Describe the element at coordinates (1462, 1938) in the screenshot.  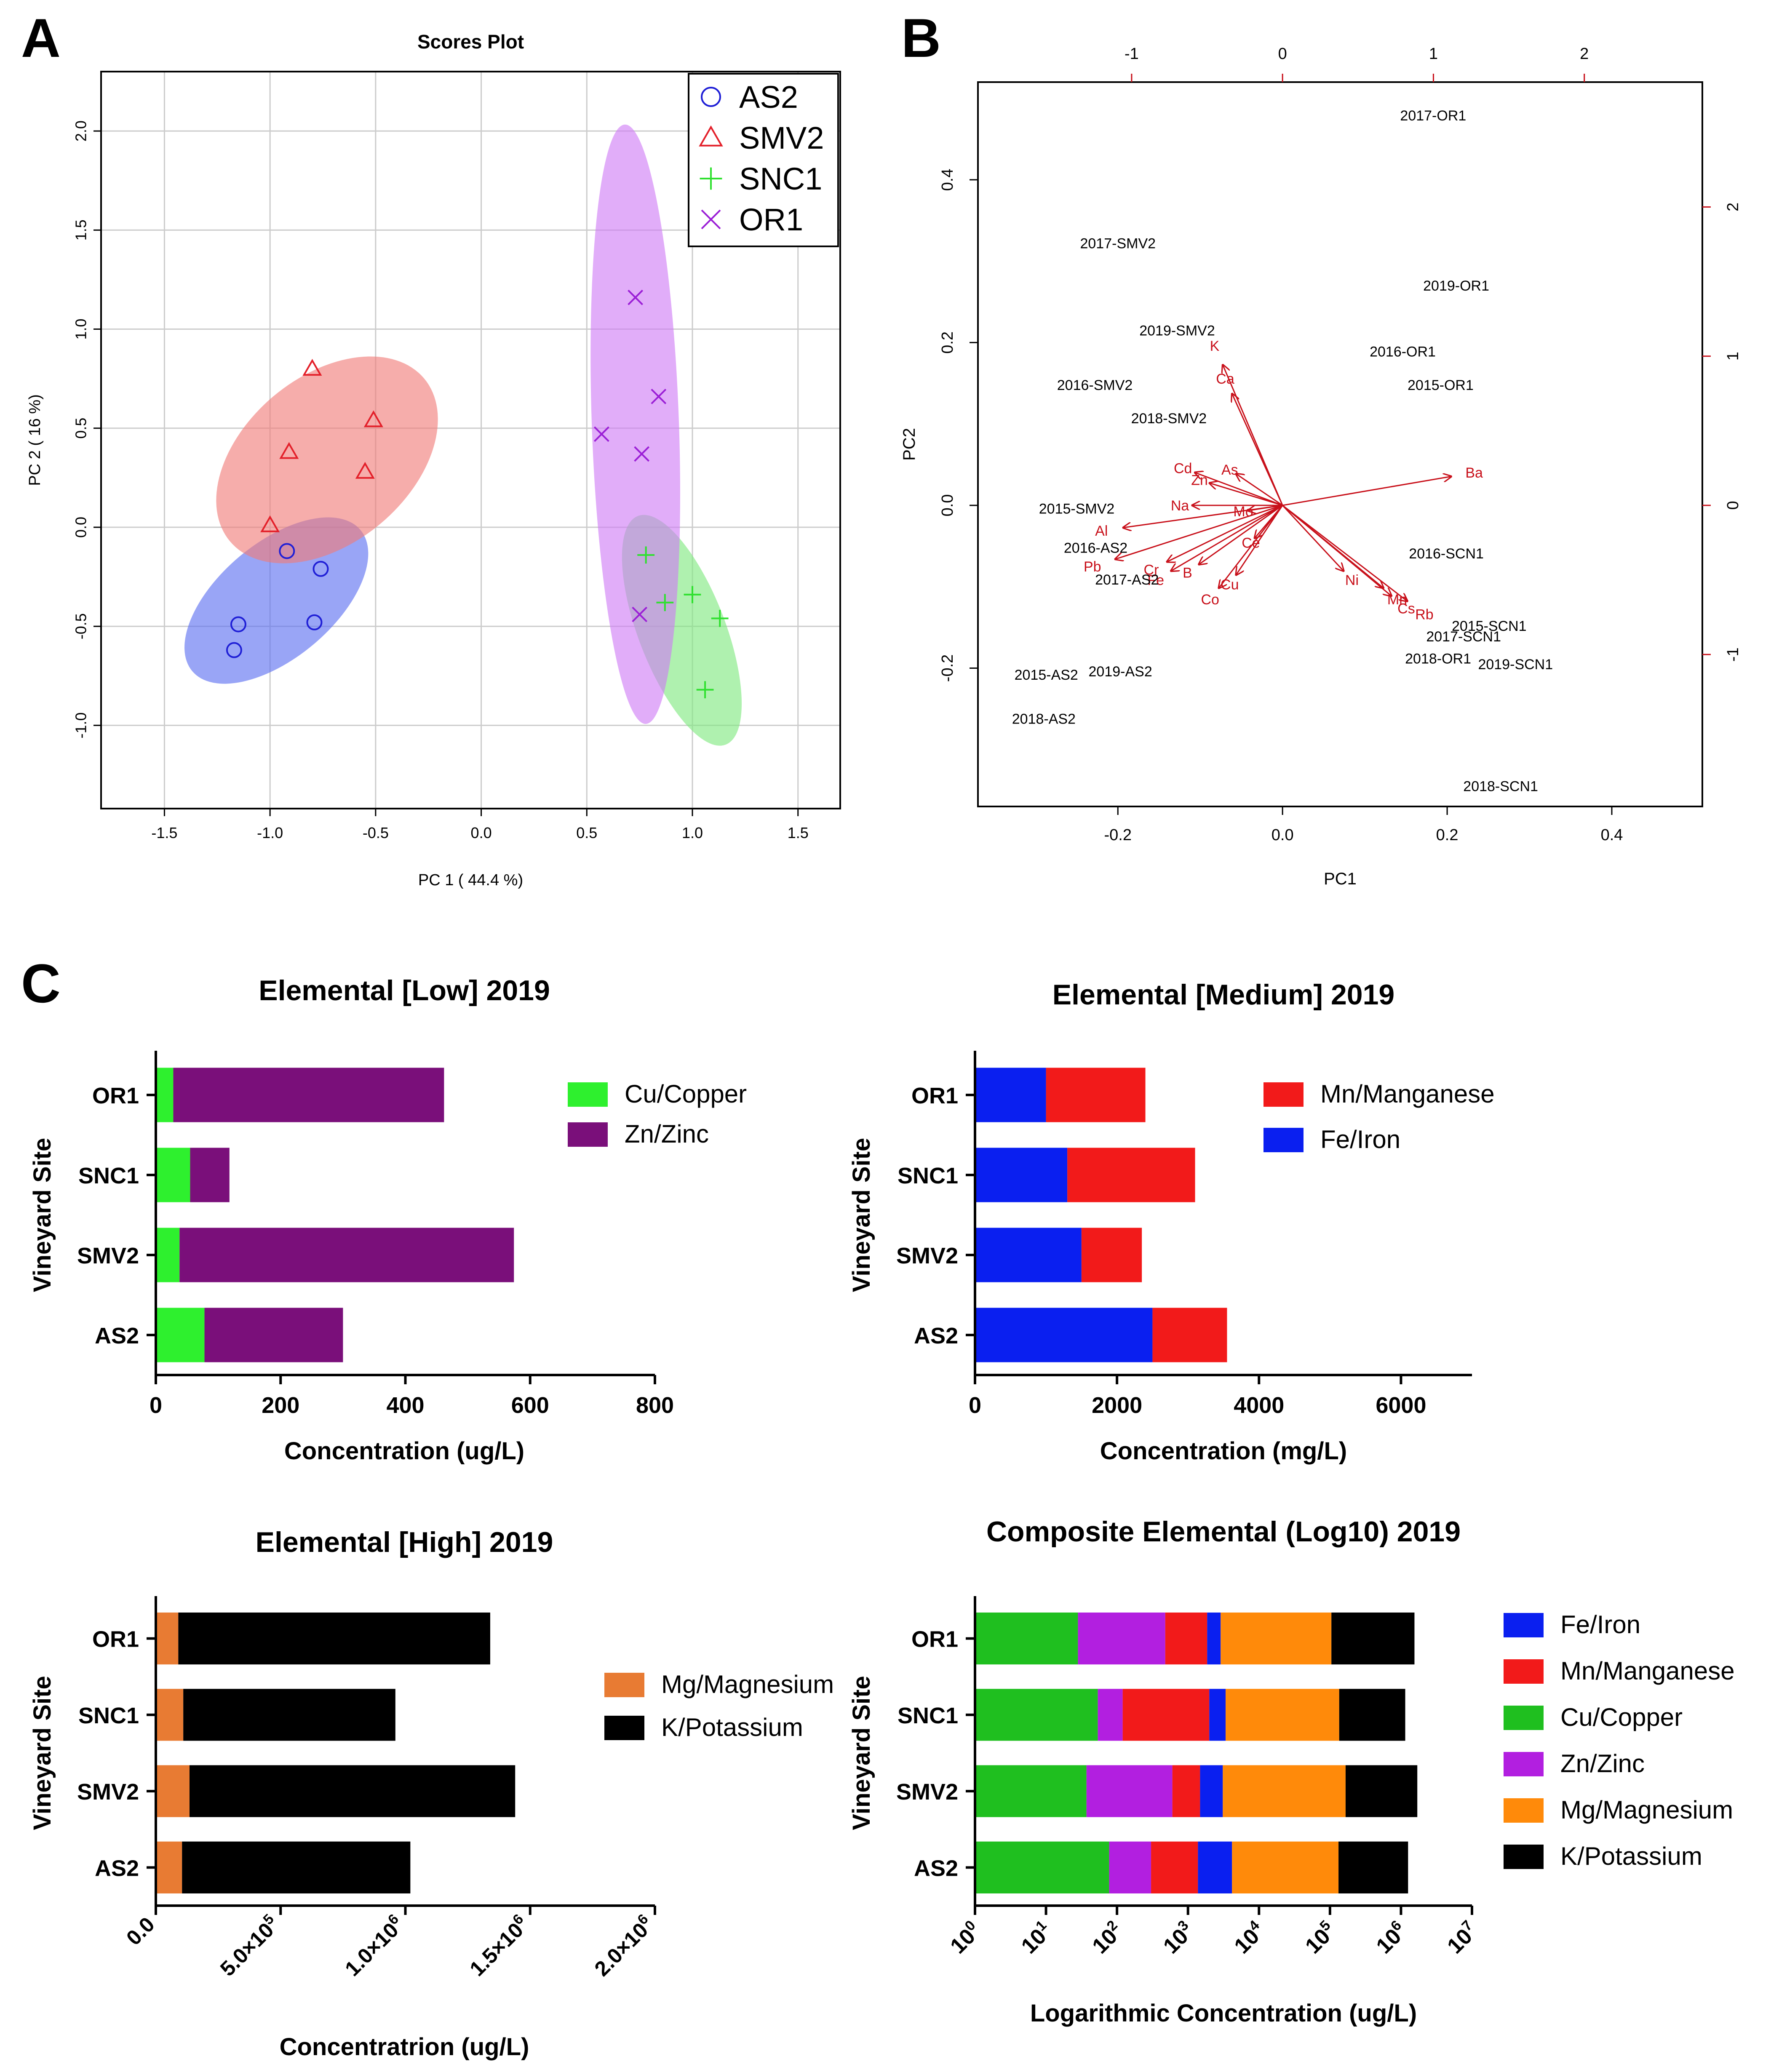
I see `x-tick-label: 10⁷` at that location.